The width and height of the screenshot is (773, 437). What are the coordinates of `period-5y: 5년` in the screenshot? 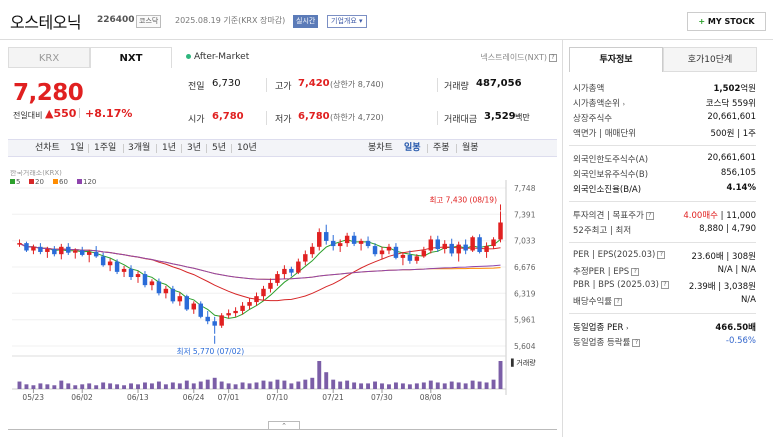 It's located at (219, 148).